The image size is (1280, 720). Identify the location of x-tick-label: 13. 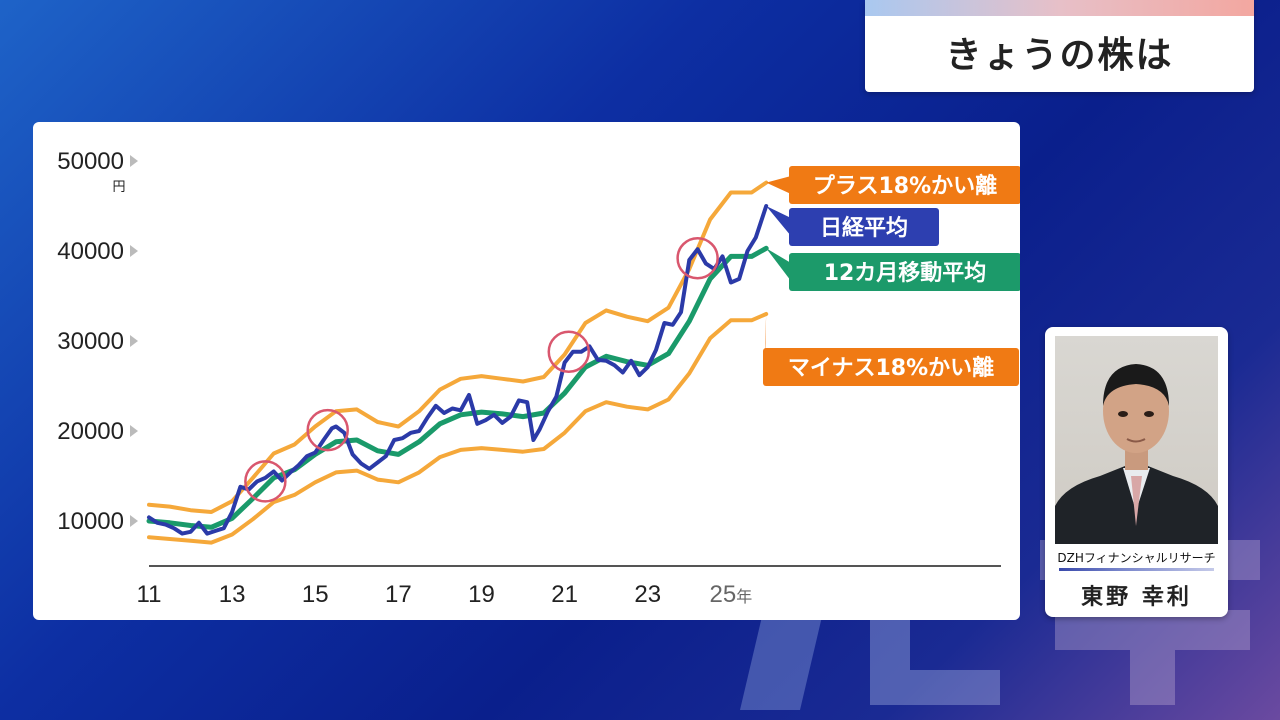
(232, 594).